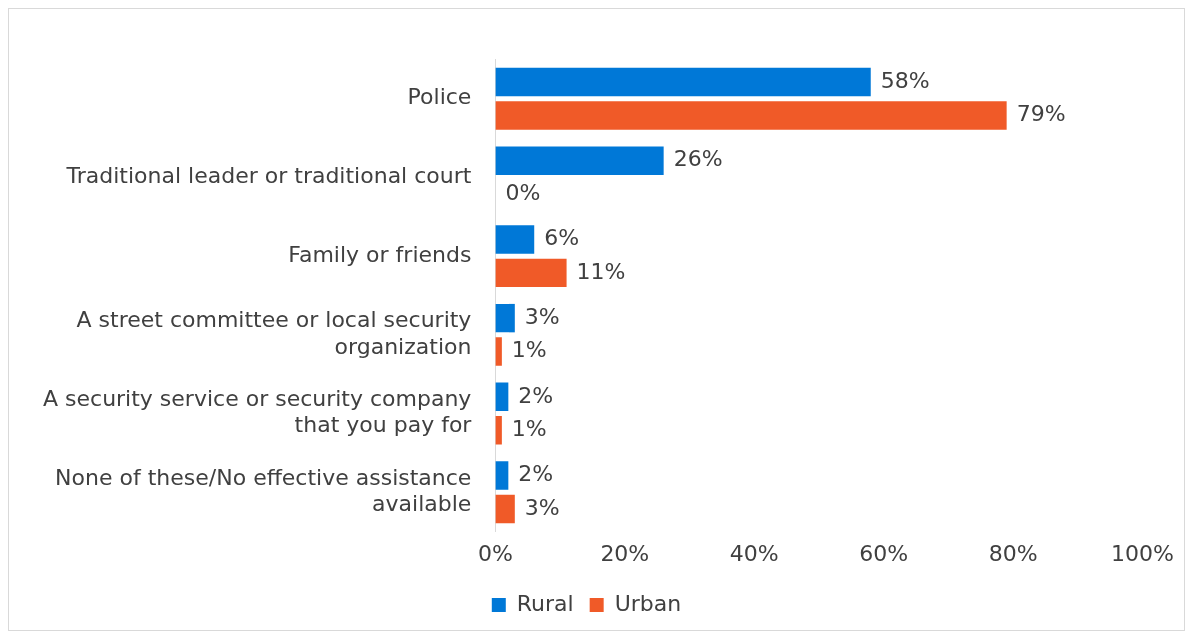 The height and width of the screenshot is (639, 1195). Describe the element at coordinates (1041, 114) in the screenshot. I see `data-label: 79%` at that location.